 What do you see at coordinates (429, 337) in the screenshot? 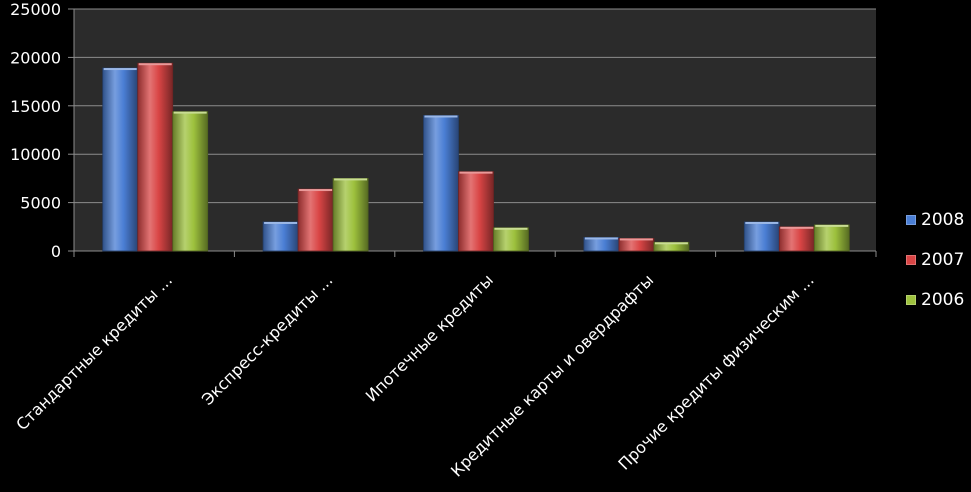
I see `x-tick-label: Ипотечные кредиты` at bounding box center [429, 337].